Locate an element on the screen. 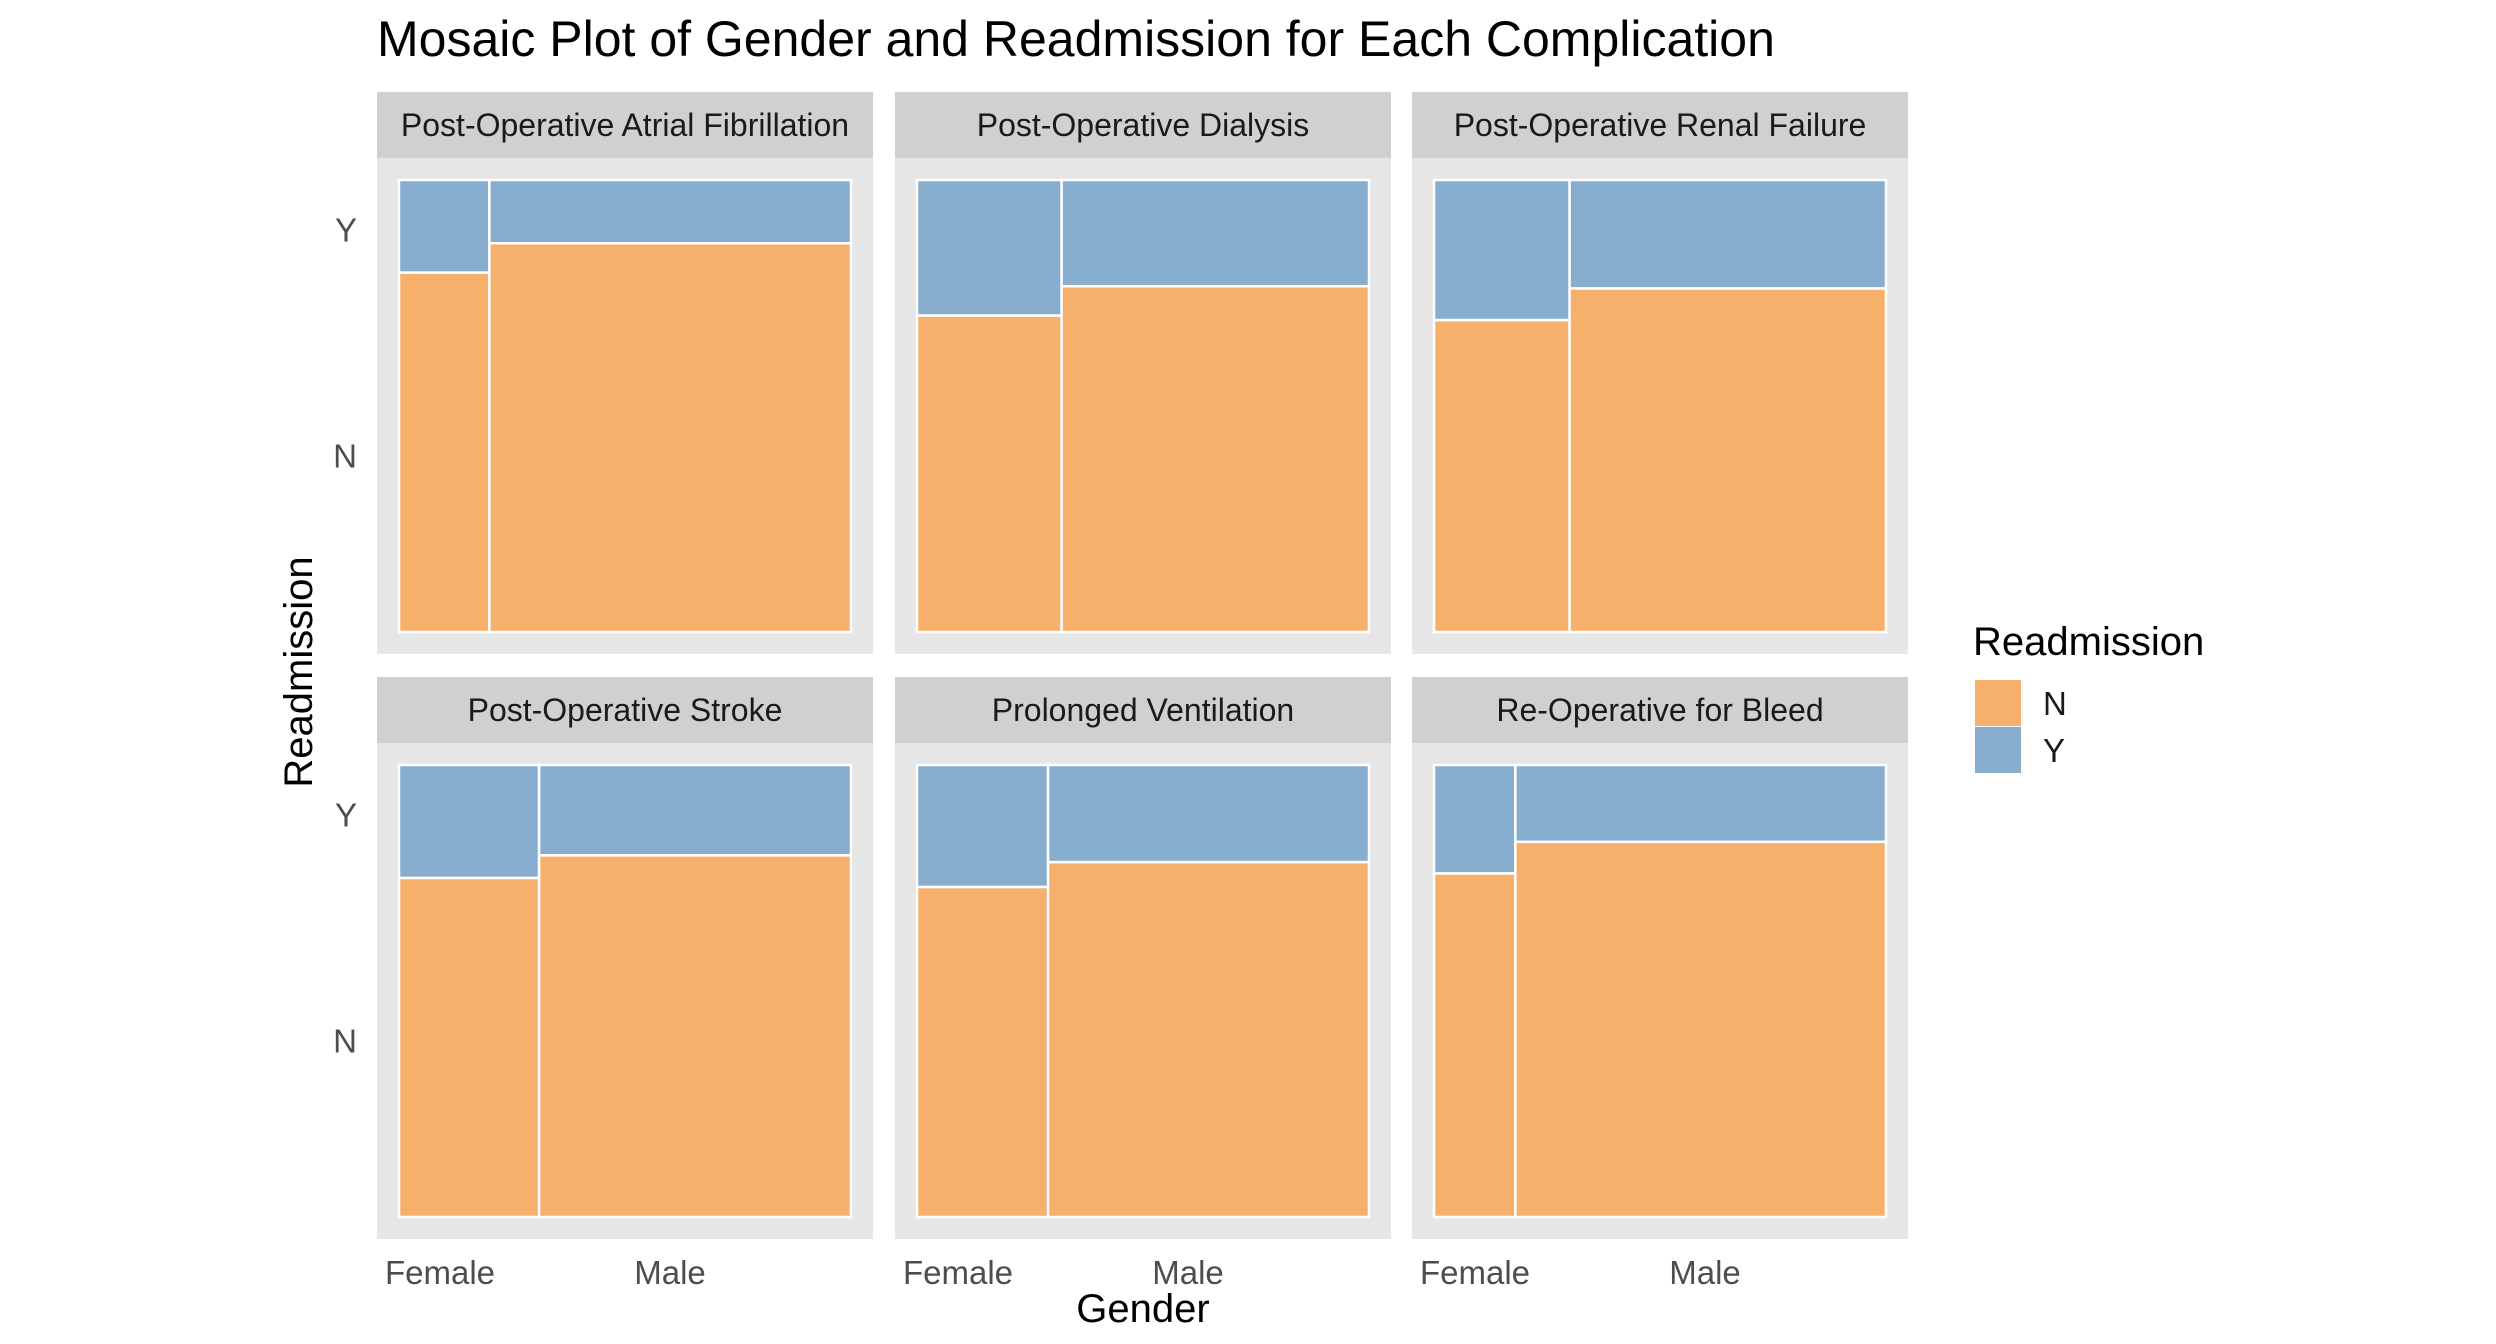  facet-panel: Post-Operative Atrial Fibrillation Y N is located at coordinates (603, 373).